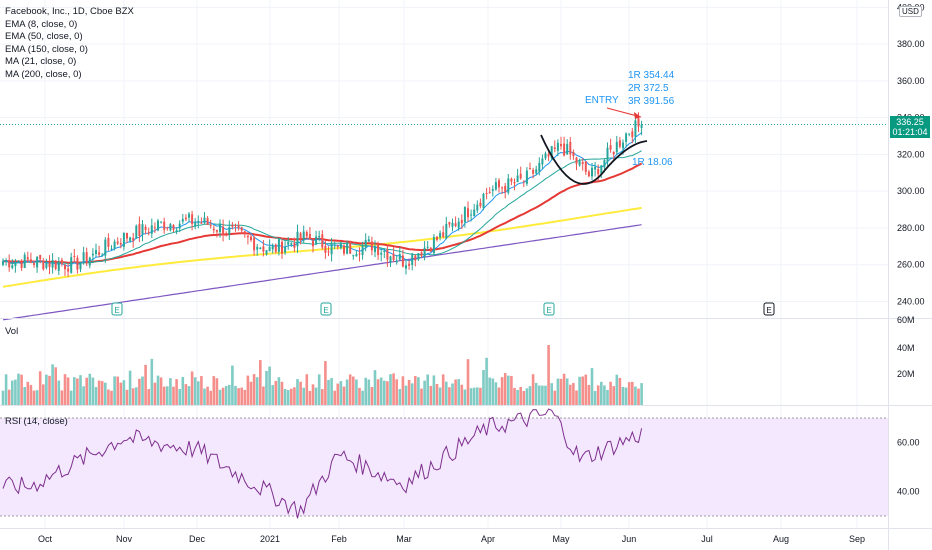  I want to click on last-price-value: 336.25, so click(910, 122).